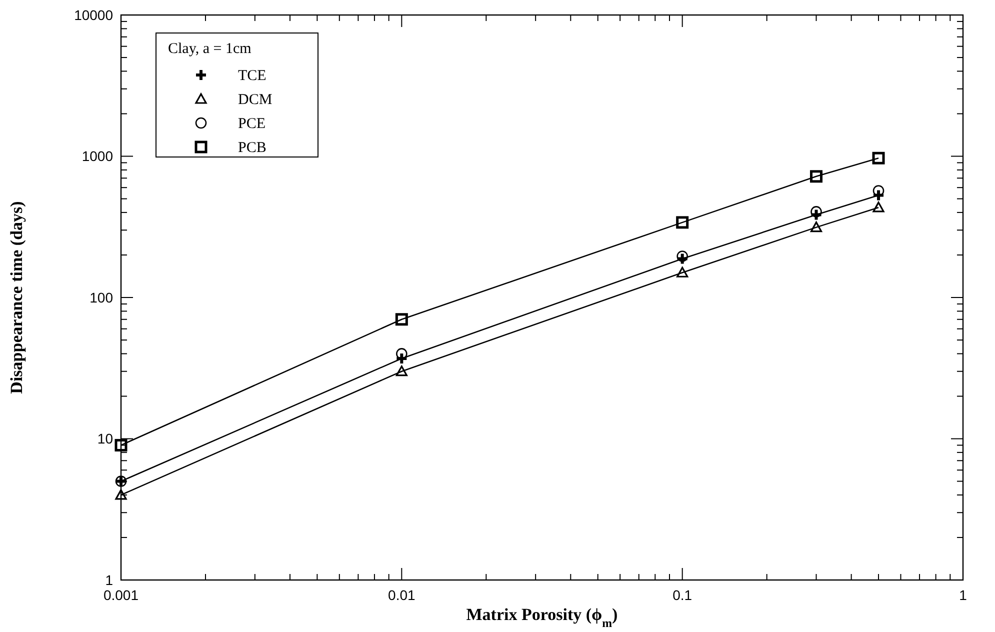 The image size is (995, 632). What do you see at coordinates (98, 156) in the screenshot?
I see `y-tick-label: 1000` at bounding box center [98, 156].